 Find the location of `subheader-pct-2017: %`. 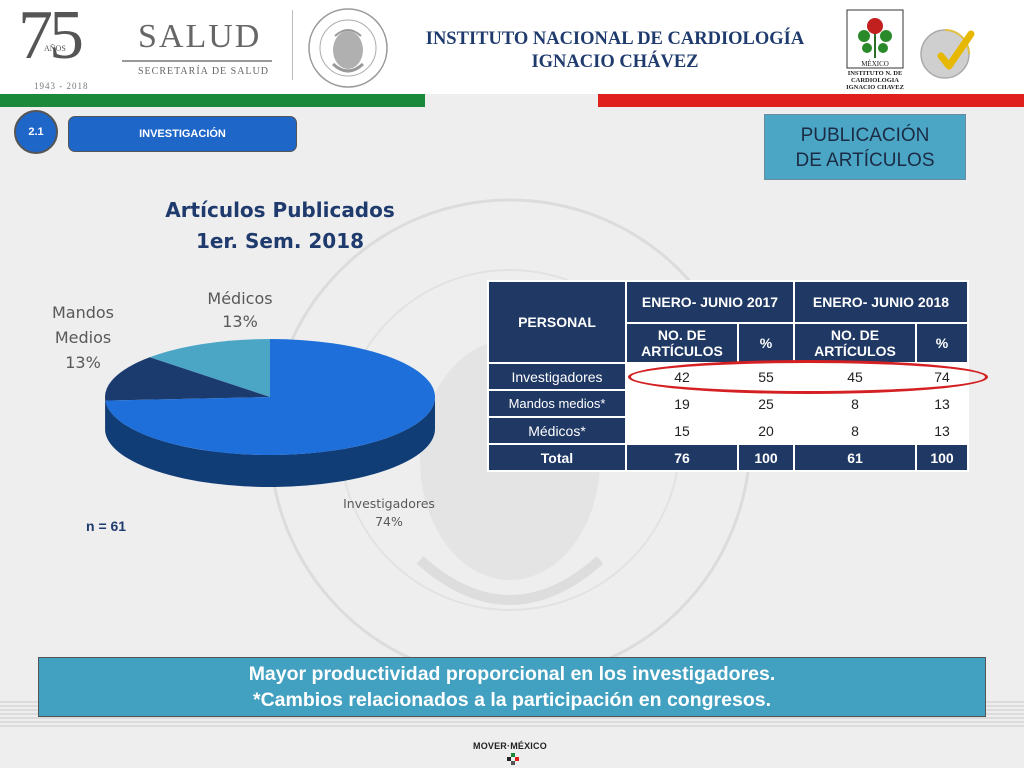

subheader-pct-2017: % is located at coordinates (766, 343).